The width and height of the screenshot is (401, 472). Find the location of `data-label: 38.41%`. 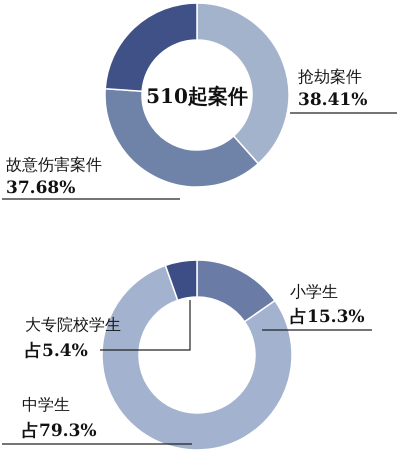

data-label: 38.41% is located at coordinates (333, 100).